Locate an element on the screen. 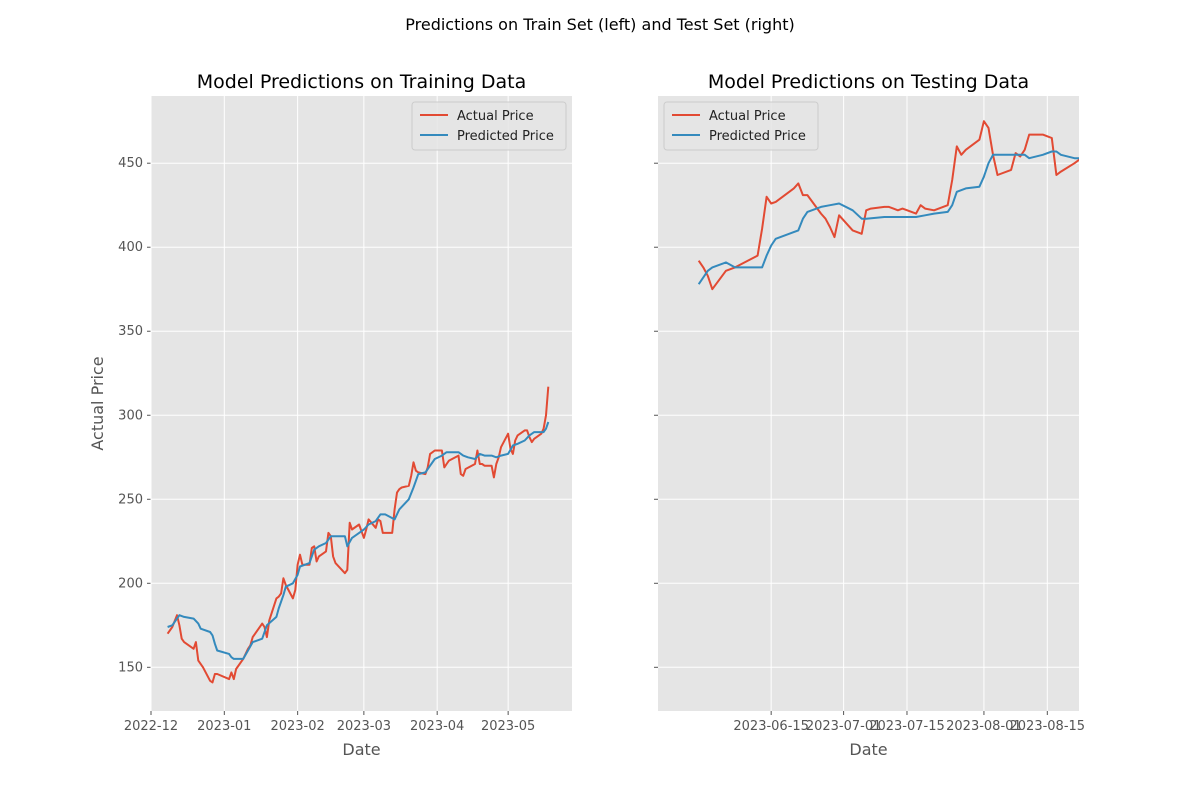 The height and width of the screenshot is (800, 1200). y-tick-label: 350 is located at coordinates (130, 331).